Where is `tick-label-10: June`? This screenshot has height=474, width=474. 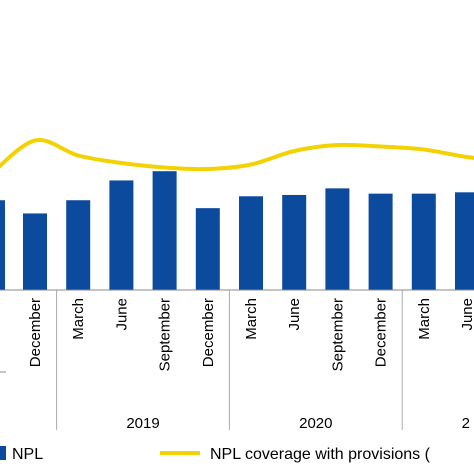
tick-label-10: June is located at coordinates (466, 314).